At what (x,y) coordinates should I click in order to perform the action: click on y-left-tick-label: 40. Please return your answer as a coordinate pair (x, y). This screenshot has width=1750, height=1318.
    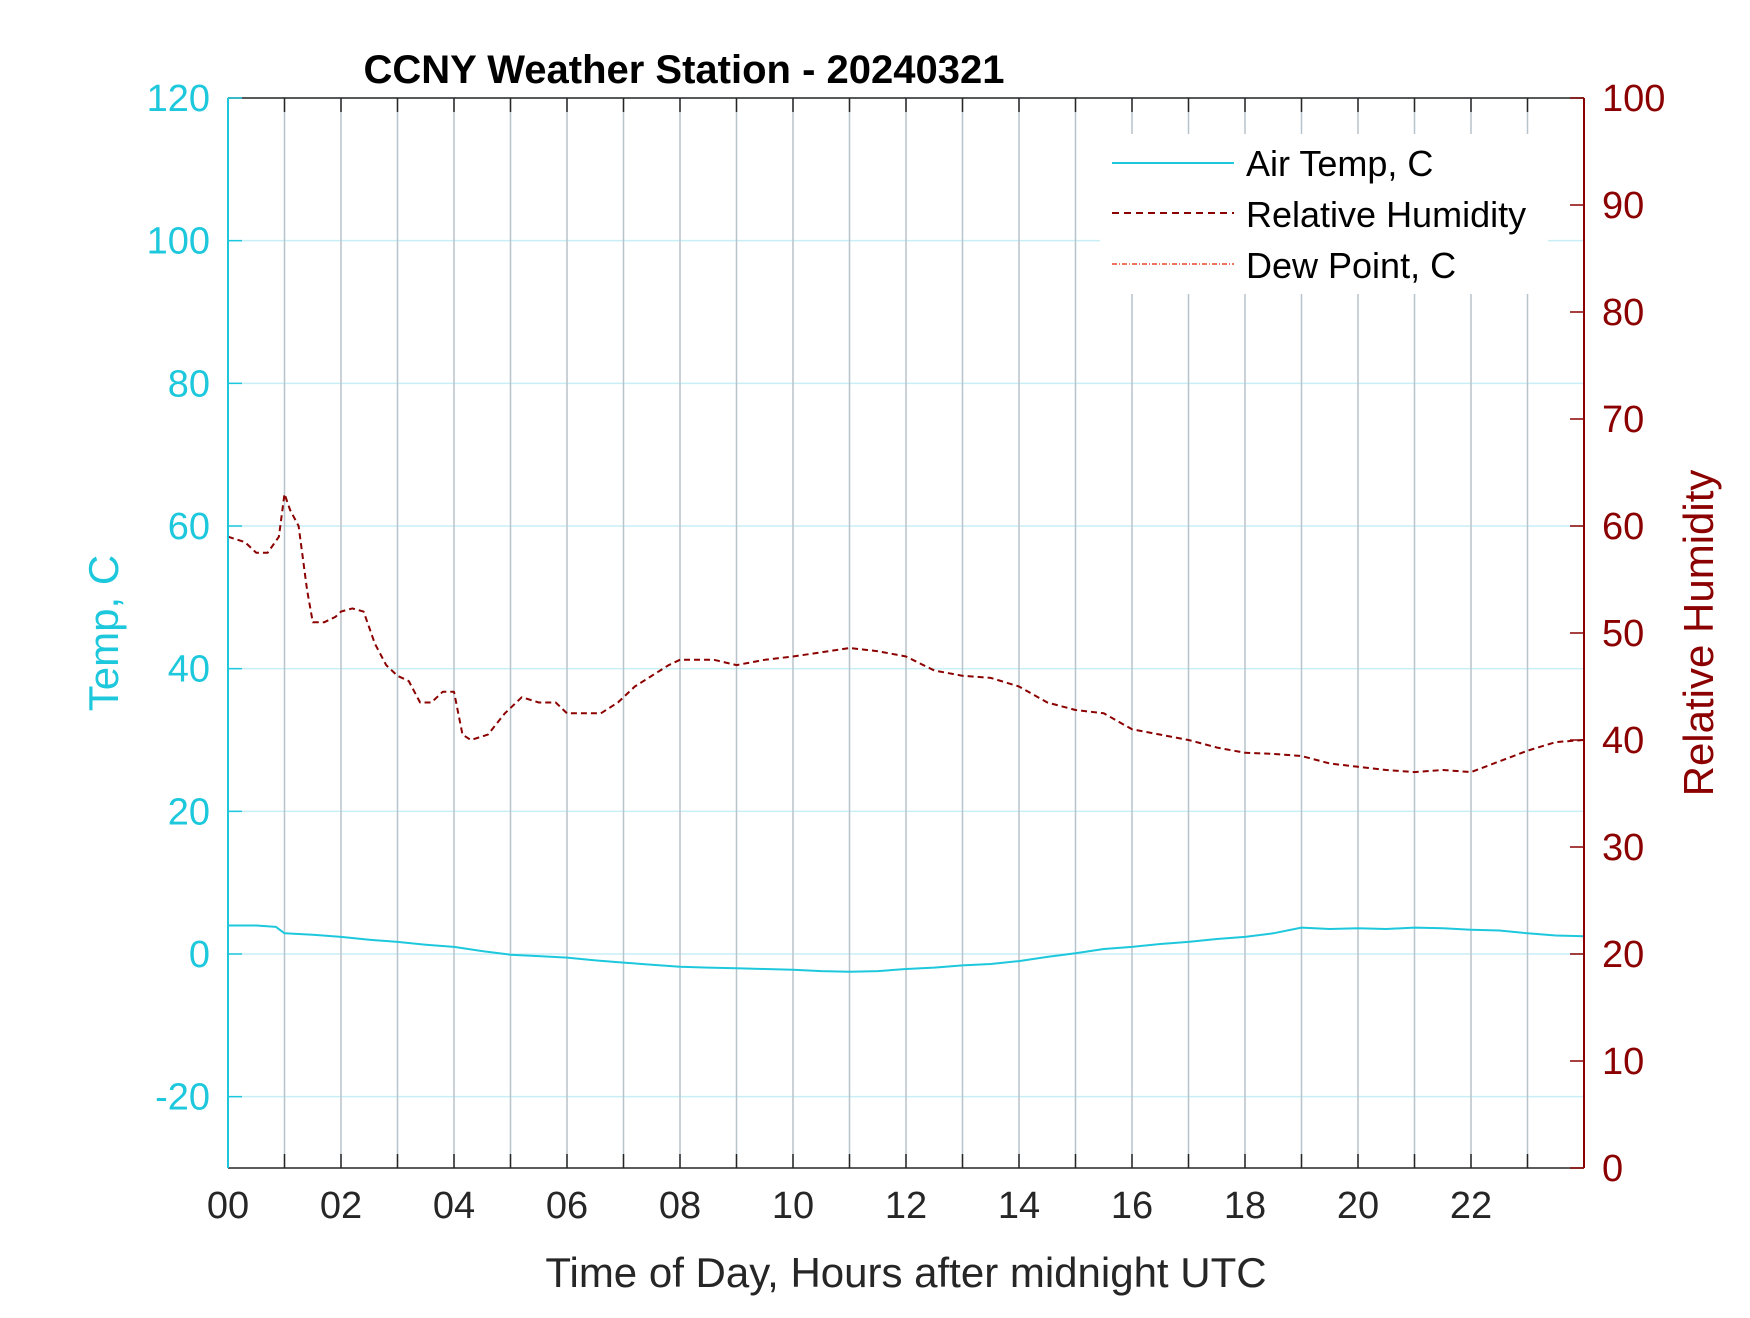
    Looking at the image, I should click on (189, 670).